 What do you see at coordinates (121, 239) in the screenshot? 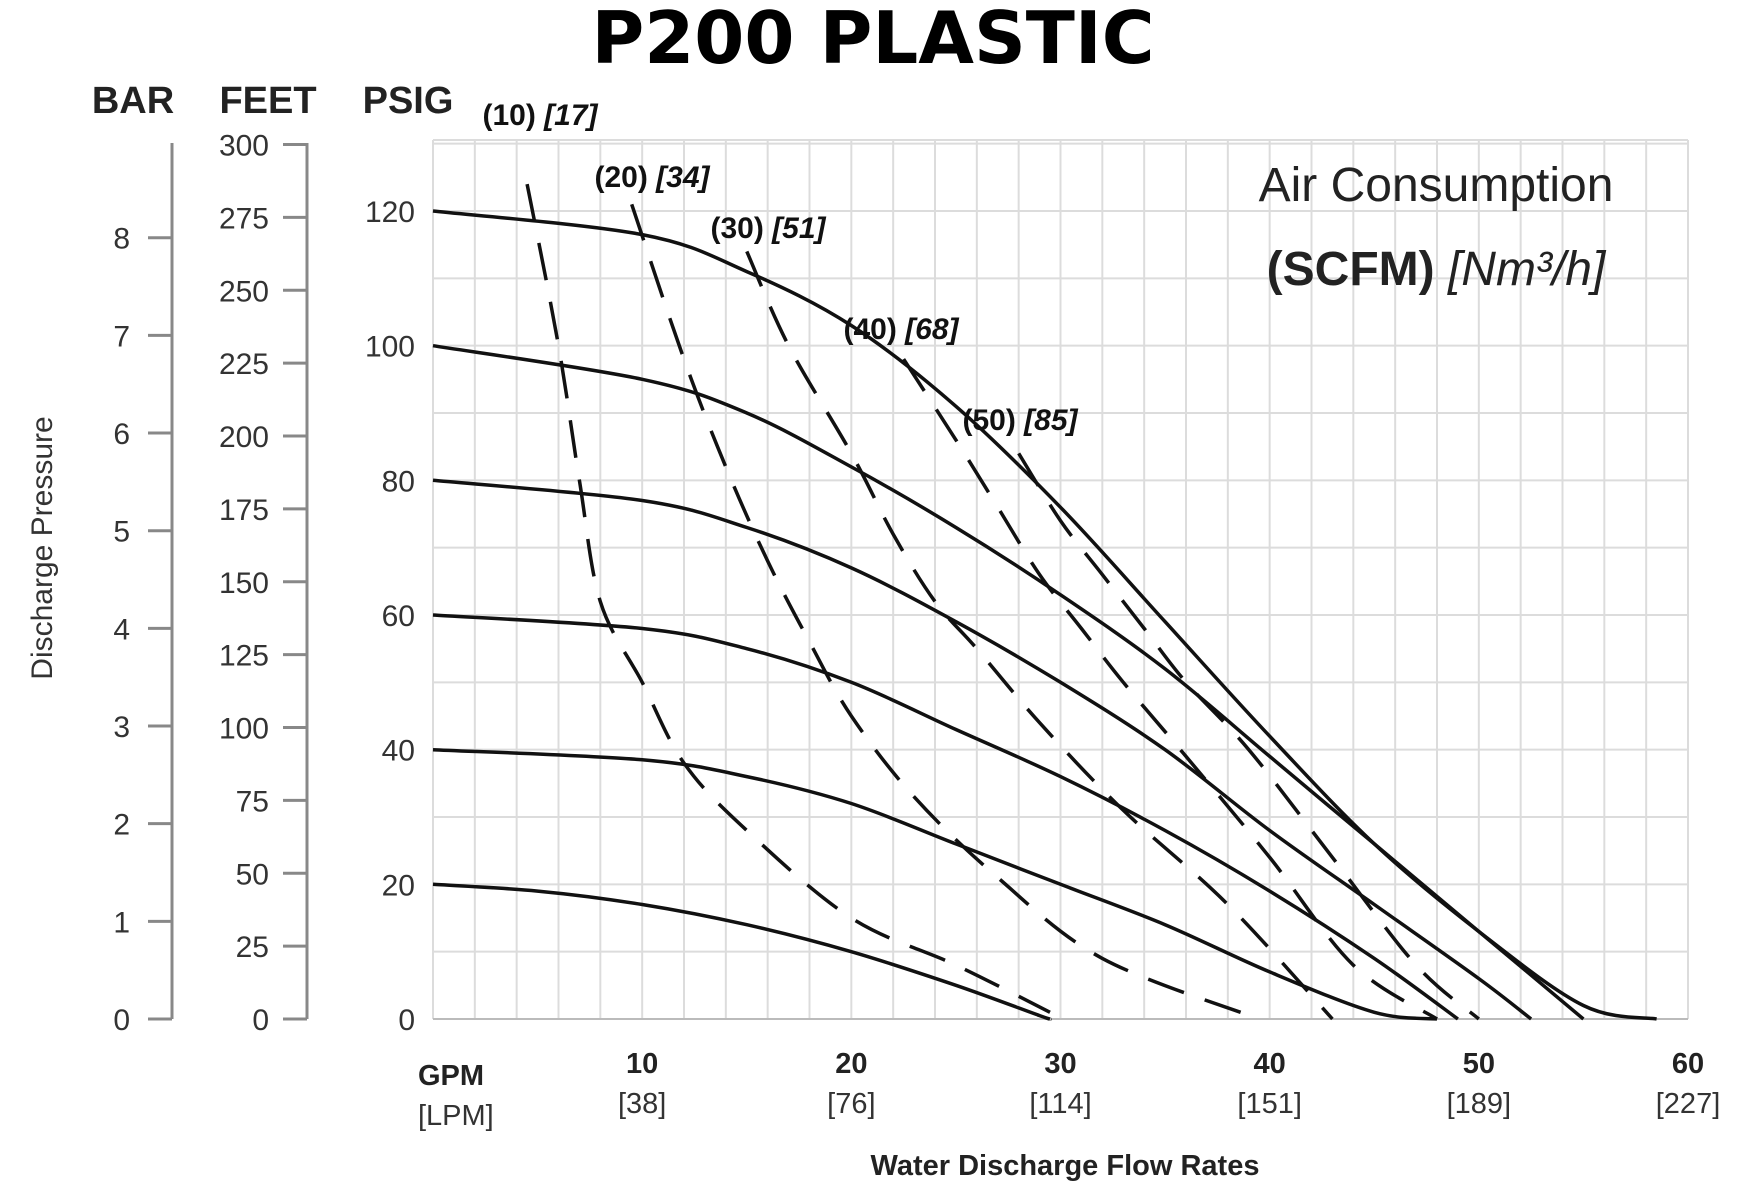
I see `bar-tick-label: 8` at bounding box center [121, 239].